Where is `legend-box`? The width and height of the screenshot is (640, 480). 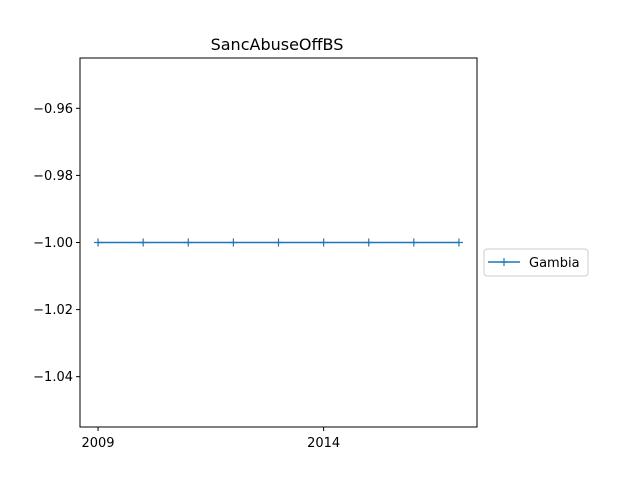 legend-box is located at coordinates (536, 262).